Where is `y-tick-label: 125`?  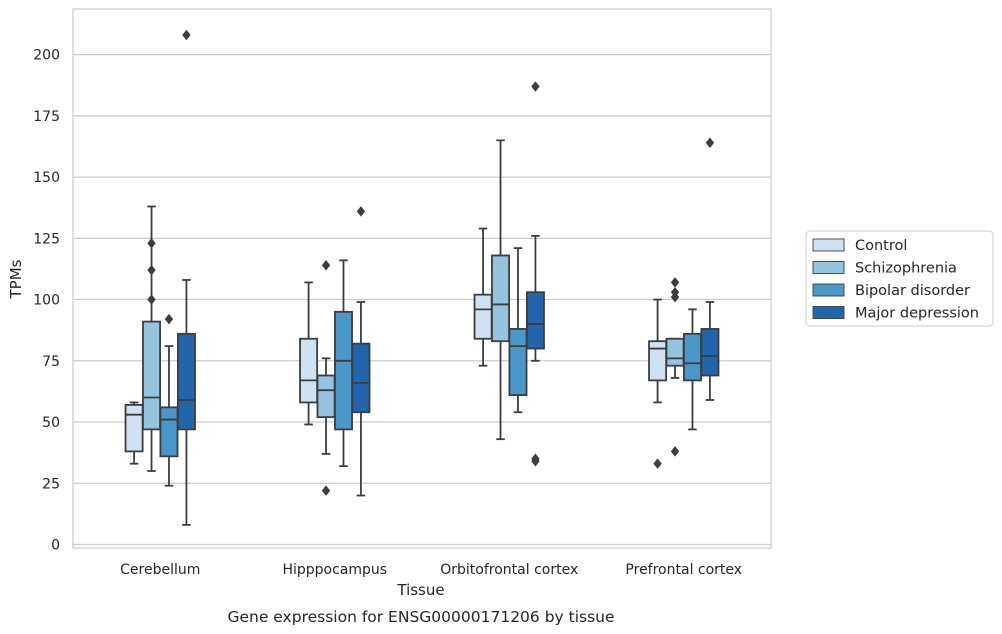
y-tick-label: 125 is located at coordinates (46, 239).